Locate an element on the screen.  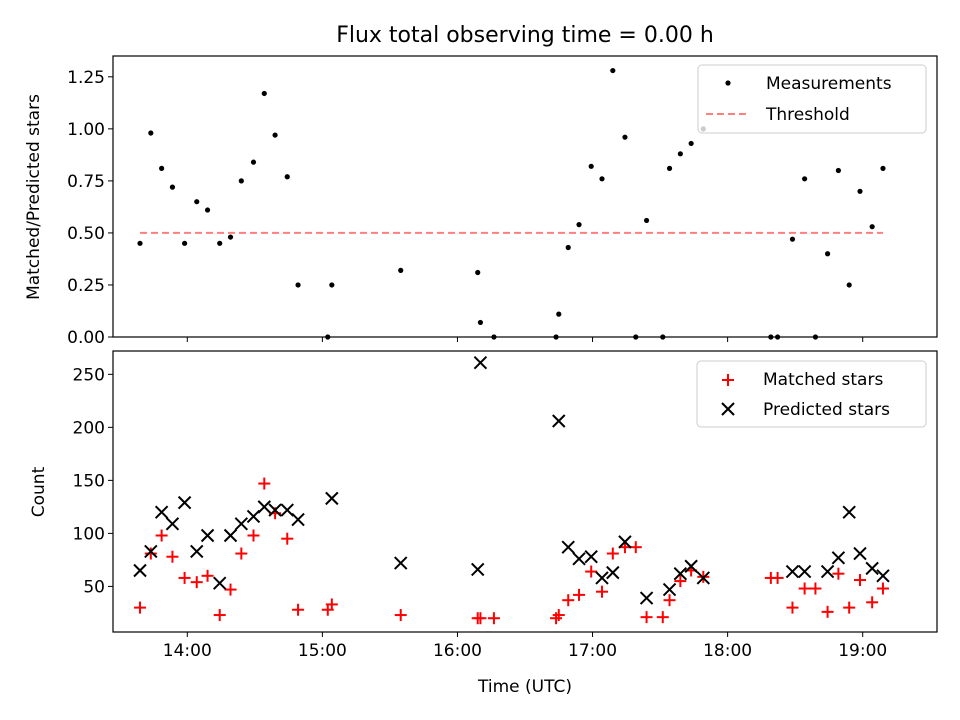
bottom-legend: Matched stars Predicted stars is located at coordinates (811, 394).